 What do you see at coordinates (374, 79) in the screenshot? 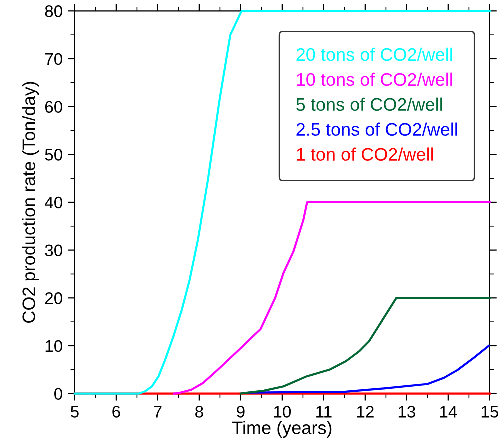
I see `text: 10 tons of CO2/well` at bounding box center [374, 79].